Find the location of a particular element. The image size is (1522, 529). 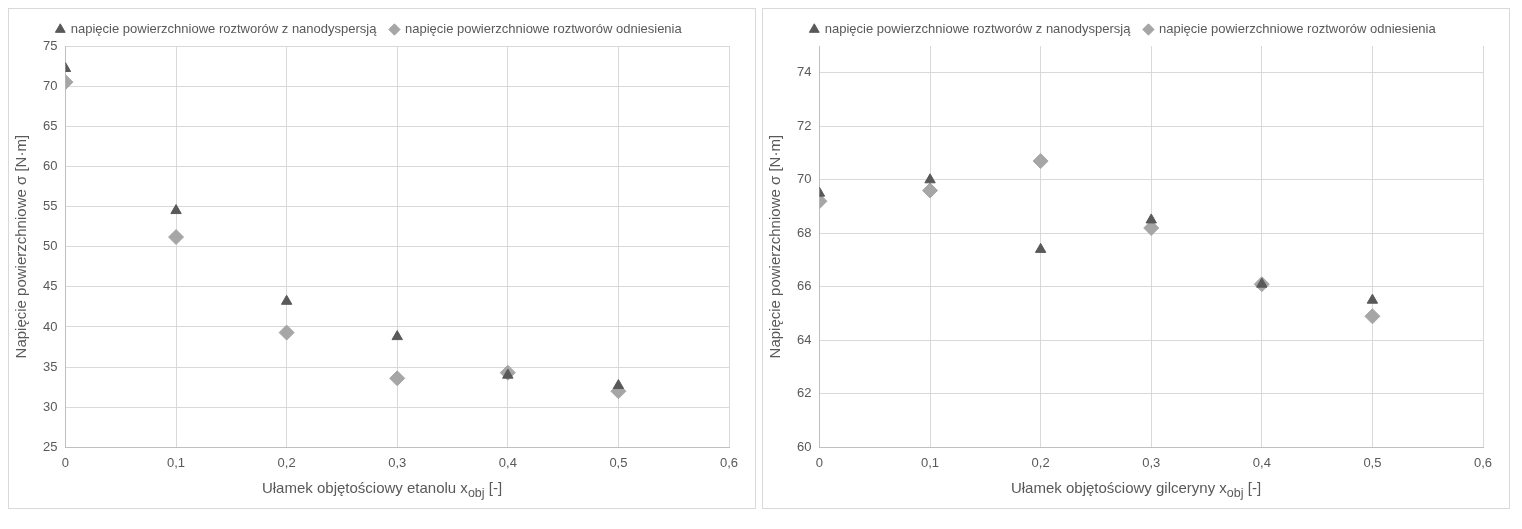

y-tick-label: 45 is located at coordinates (50, 286).